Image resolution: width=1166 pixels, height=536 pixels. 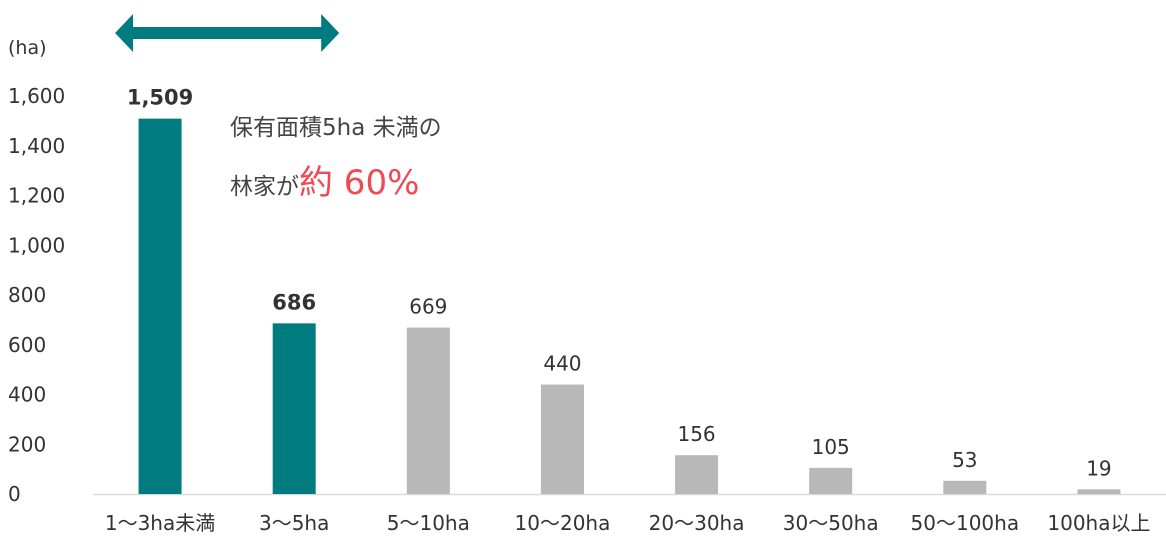 What do you see at coordinates (965, 523) in the screenshot?
I see `x-tick-label: 50〜100ha` at bounding box center [965, 523].